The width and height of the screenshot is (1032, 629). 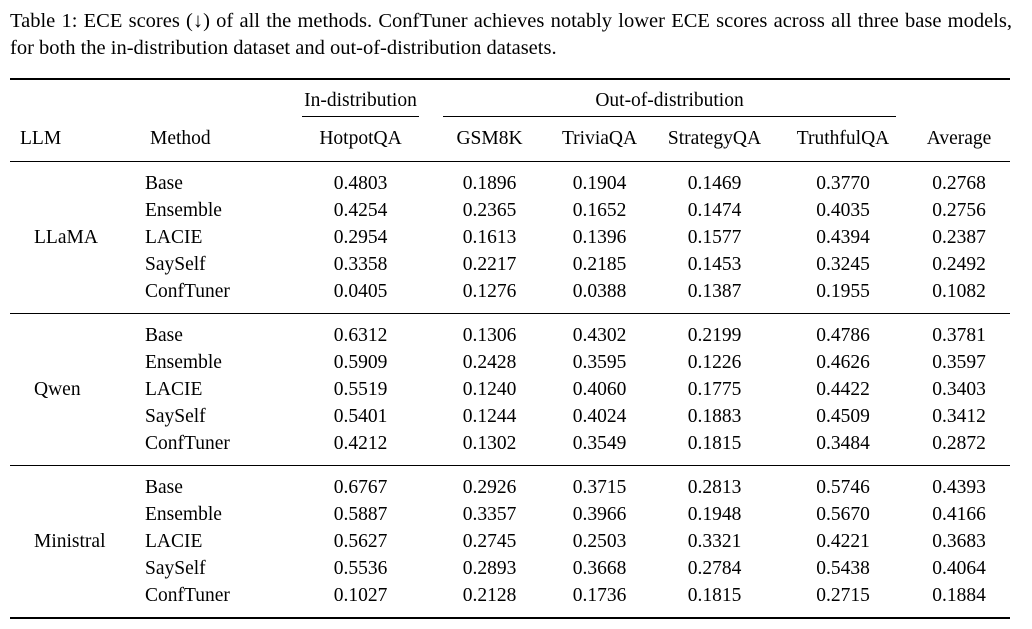 I want to click on score-cell: 0.1577, so click(x=714, y=237).